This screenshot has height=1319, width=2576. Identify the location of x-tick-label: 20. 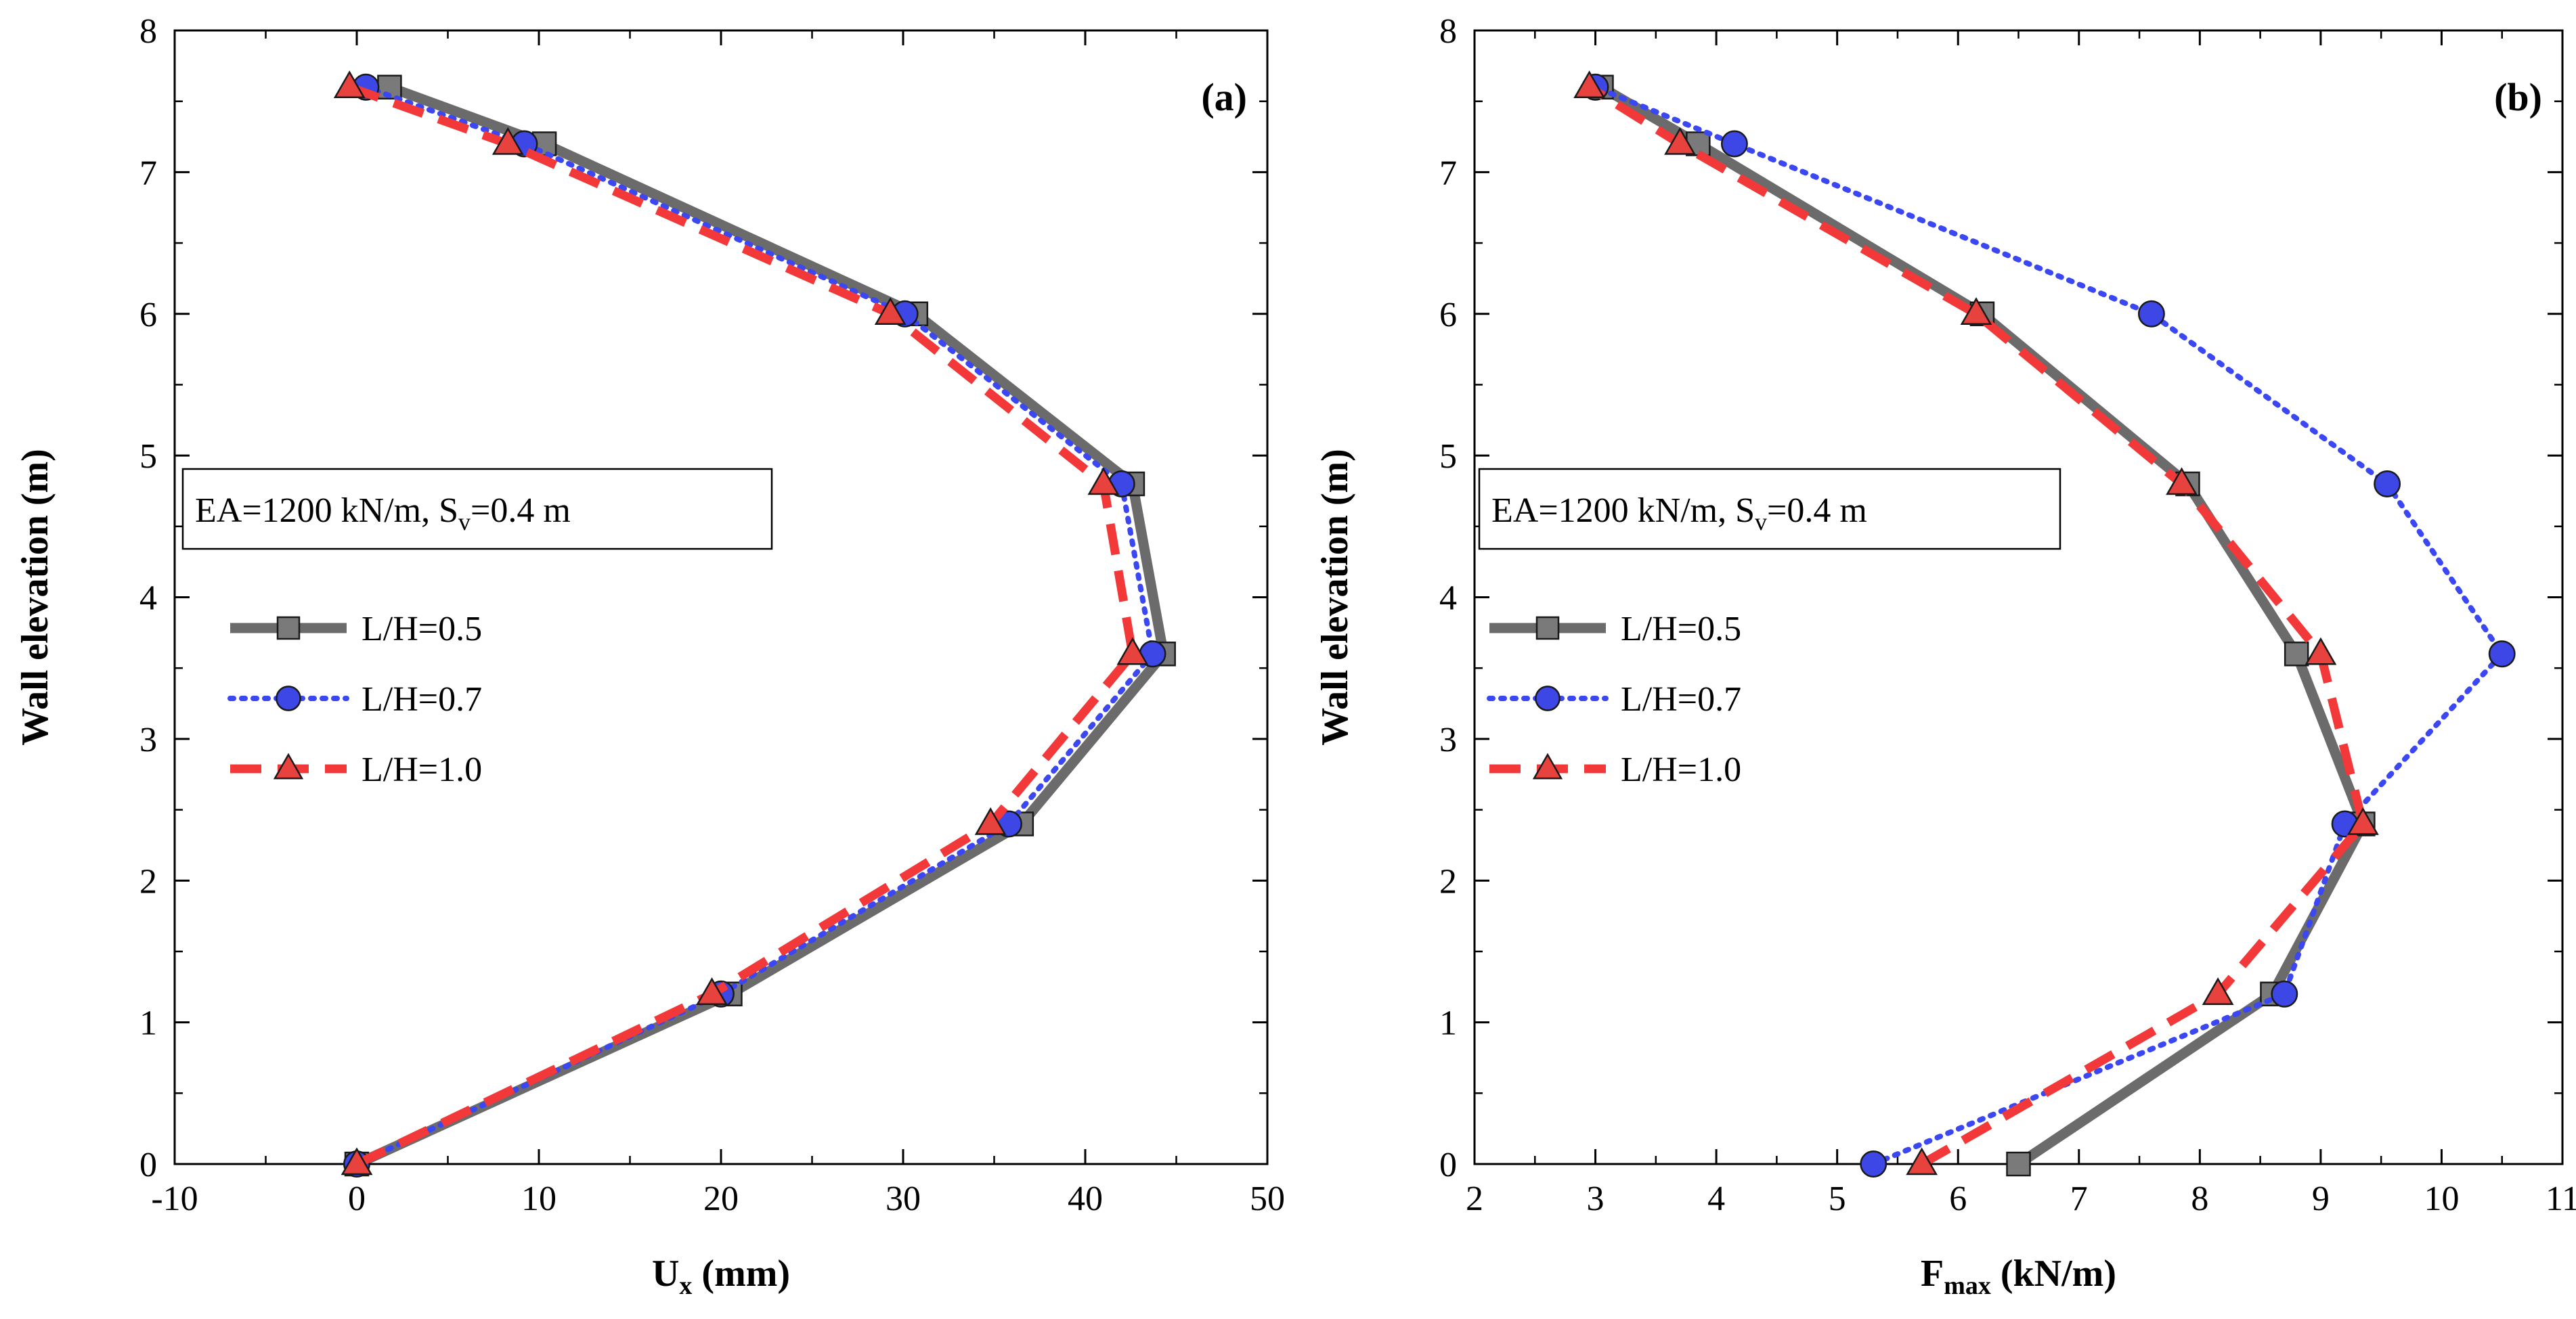
(721, 1199).